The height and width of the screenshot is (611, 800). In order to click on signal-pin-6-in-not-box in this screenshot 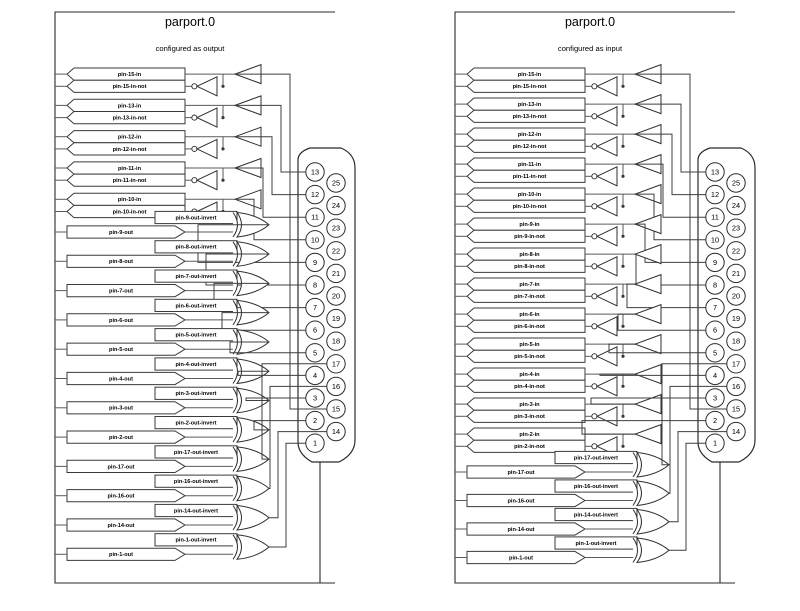, I will do `click(526, 326)`.